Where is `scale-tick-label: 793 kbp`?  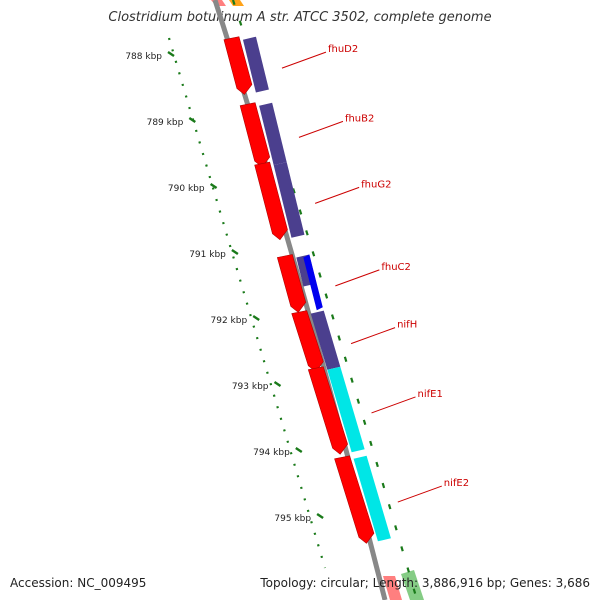
scale-tick-label: 793 kbp is located at coordinates (250, 387).